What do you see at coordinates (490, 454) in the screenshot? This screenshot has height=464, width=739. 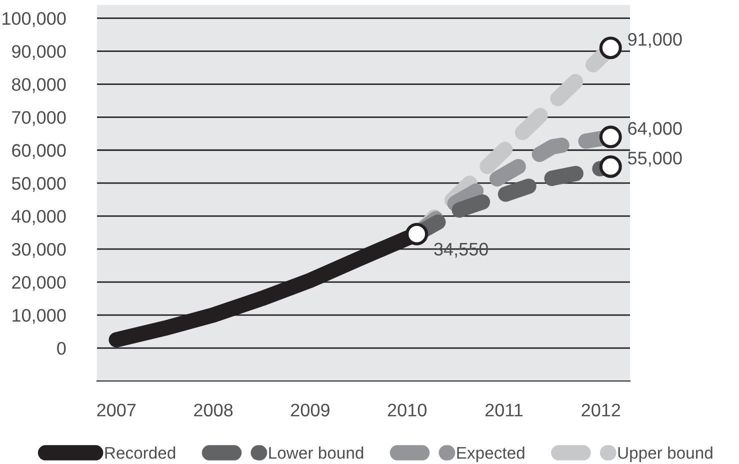 I see `legend-label: Expected` at bounding box center [490, 454].